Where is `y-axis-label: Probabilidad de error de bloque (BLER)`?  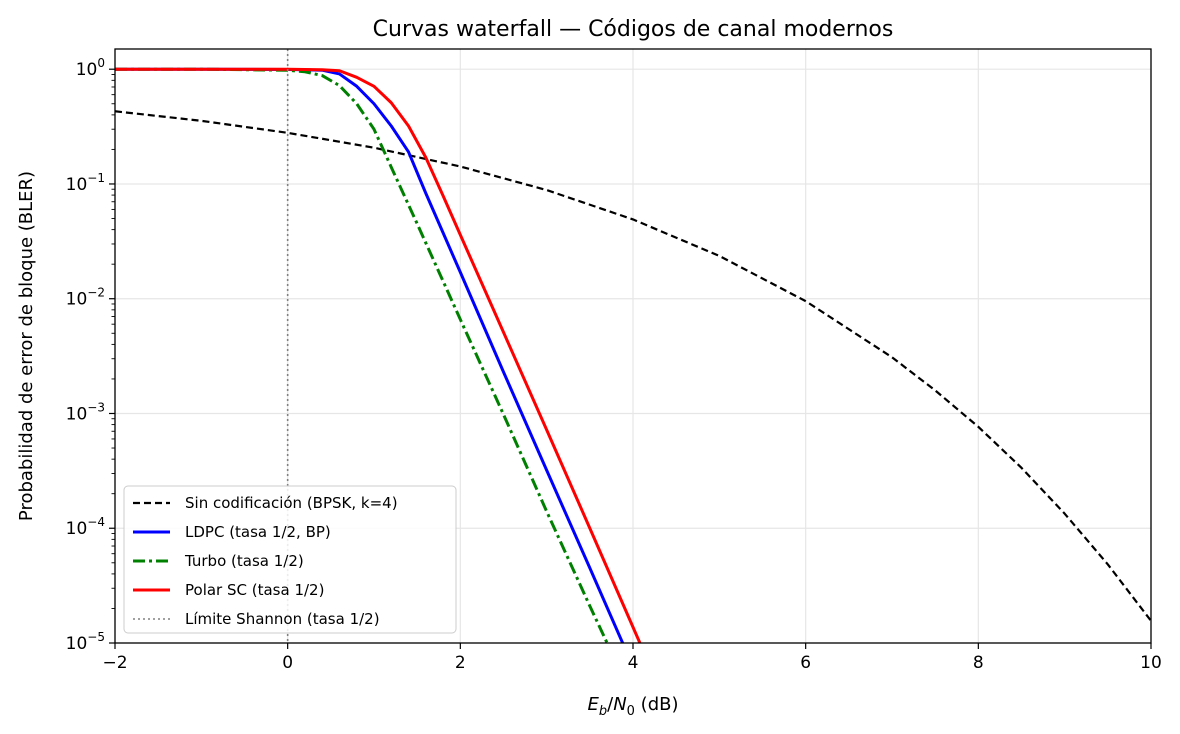 y-axis-label: Probabilidad de error de bloque (BLER) is located at coordinates (26, 346).